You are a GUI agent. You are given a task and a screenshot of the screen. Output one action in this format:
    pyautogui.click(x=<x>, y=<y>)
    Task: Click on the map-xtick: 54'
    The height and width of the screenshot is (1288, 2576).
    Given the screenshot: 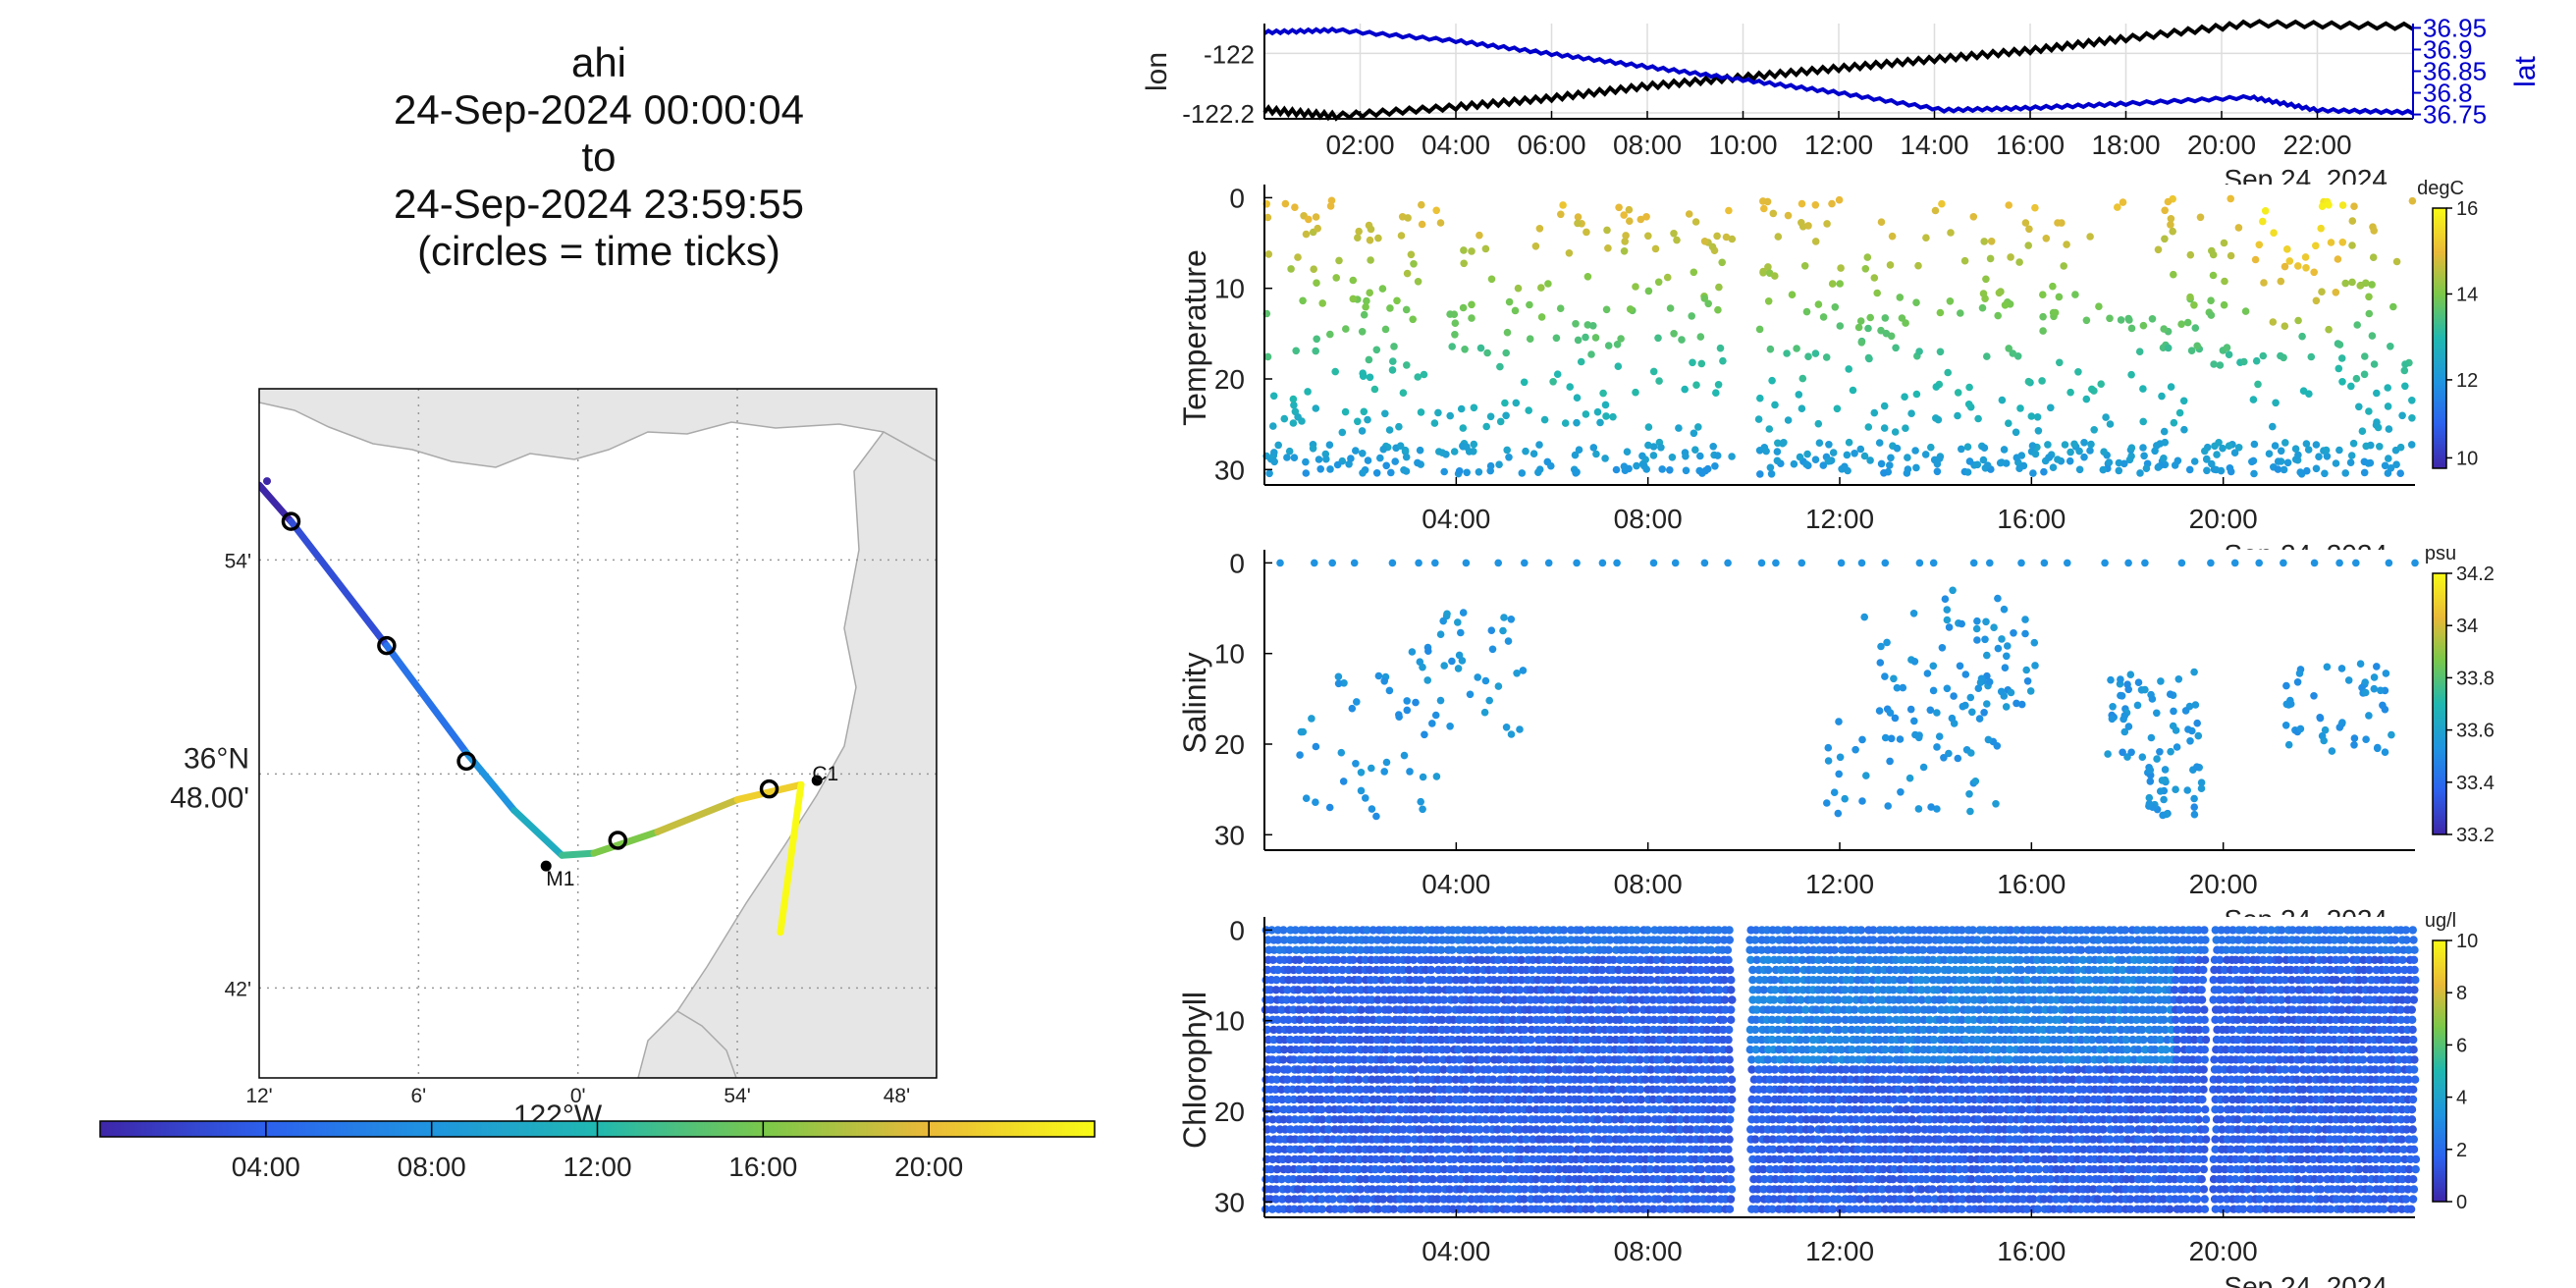 What is the action you would take?
    pyautogui.click(x=737, y=1096)
    